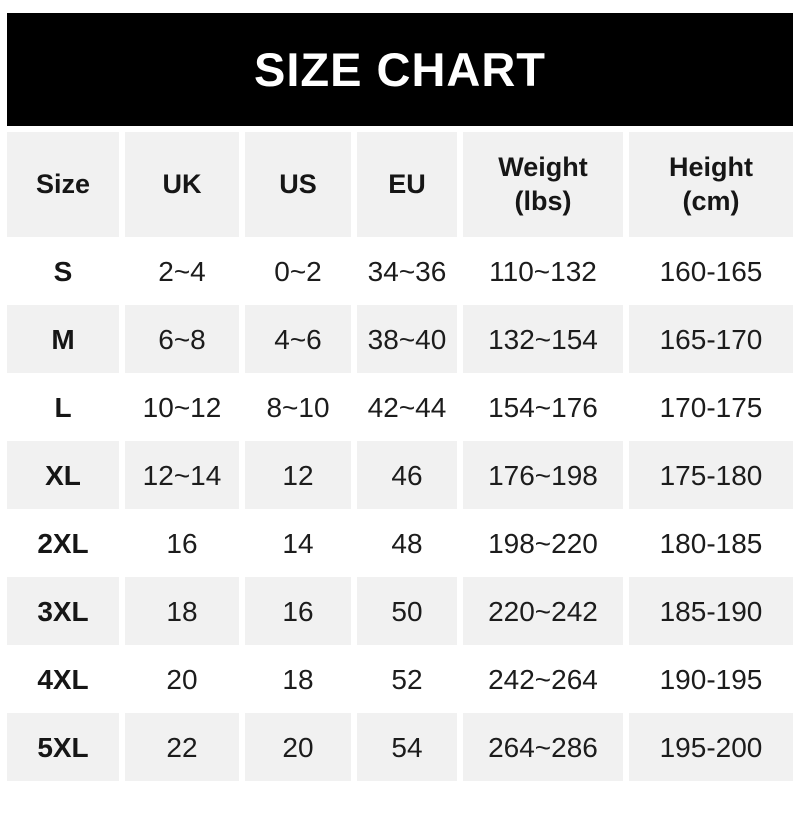 This screenshot has height=813, width=800. What do you see at coordinates (711, 475) in the screenshot?
I see `table-cell-xl-height-cm: 175-180` at bounding box center [711, 475].